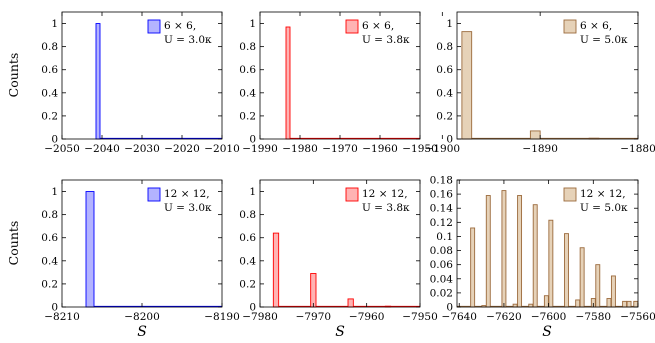  I want to click on x-tick-label: −2030, so click(142, 149).